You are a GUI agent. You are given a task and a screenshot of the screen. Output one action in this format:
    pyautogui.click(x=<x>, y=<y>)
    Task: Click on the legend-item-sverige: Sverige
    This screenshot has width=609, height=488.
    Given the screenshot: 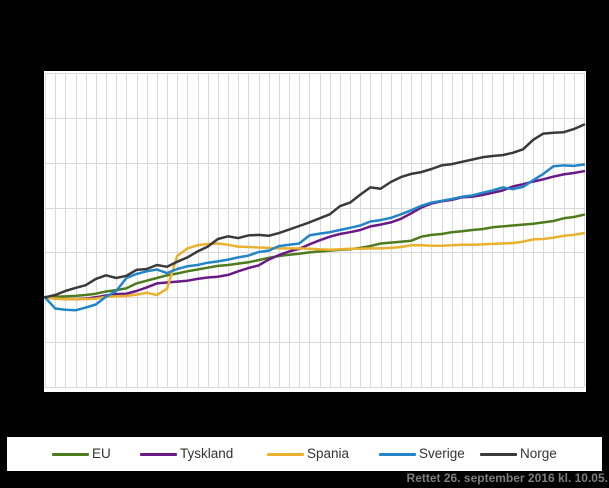 What is the action you would take?
    pyautogui.click(x=422, y=454)
    